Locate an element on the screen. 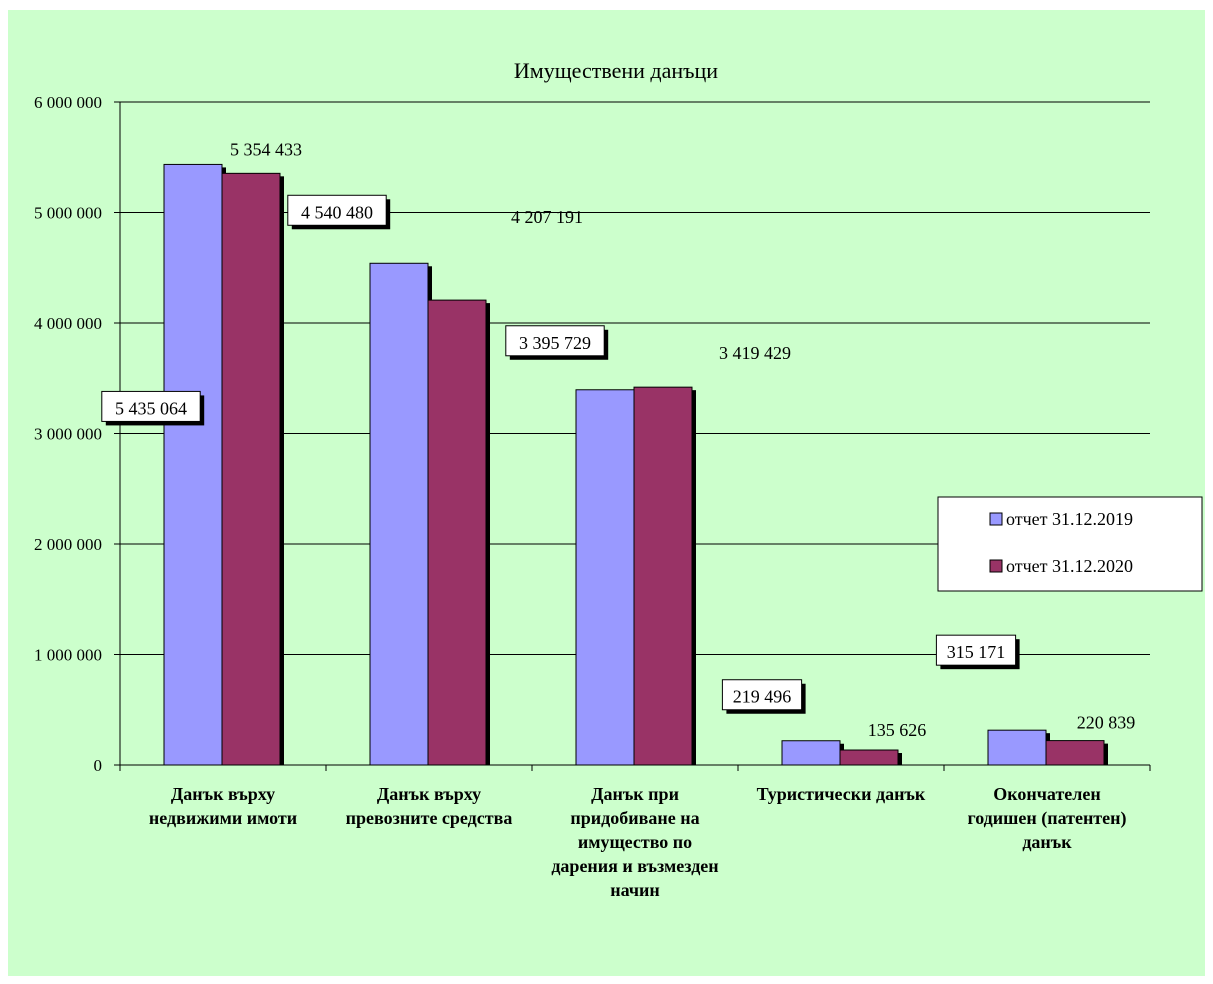 The height and width of the screenshot is (984, 1213). data-label: 4 540 480 is located at coordinates (337, 212).